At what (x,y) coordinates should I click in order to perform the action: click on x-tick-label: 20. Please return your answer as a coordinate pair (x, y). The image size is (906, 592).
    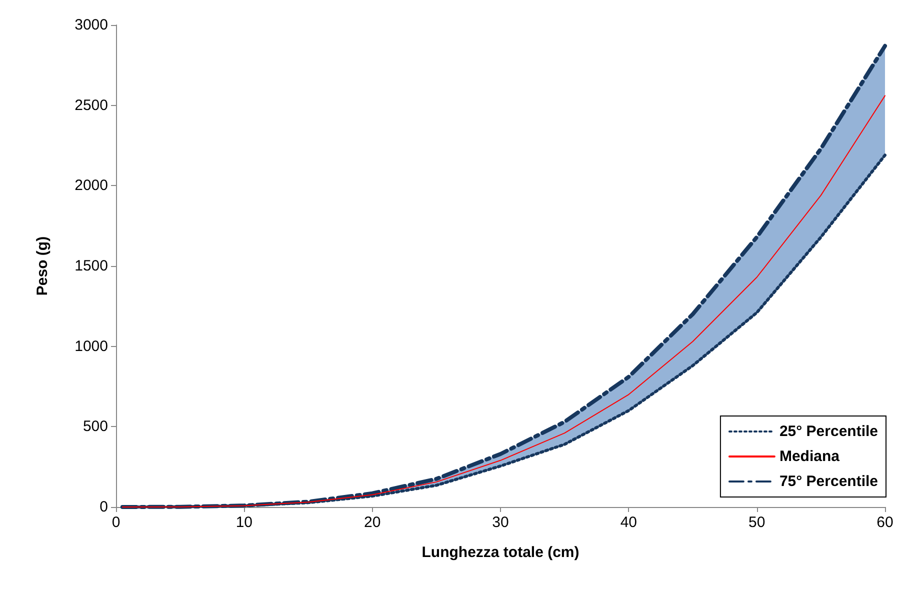
    Looking at the image, I should click on (372, 522).